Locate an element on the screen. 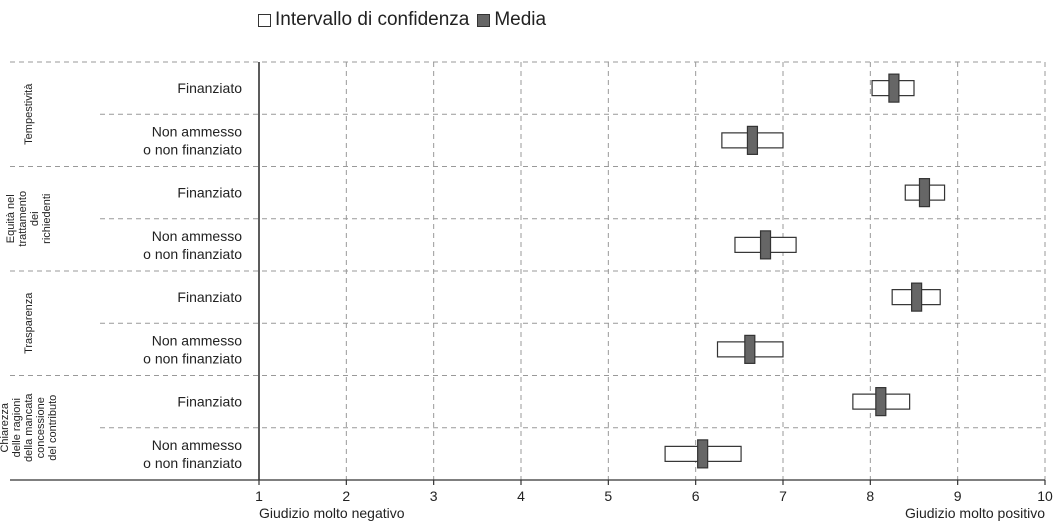 The height and width of the screenshot is (530, 1055). group-label-line: della mancata is located at coordinates (29, 427).